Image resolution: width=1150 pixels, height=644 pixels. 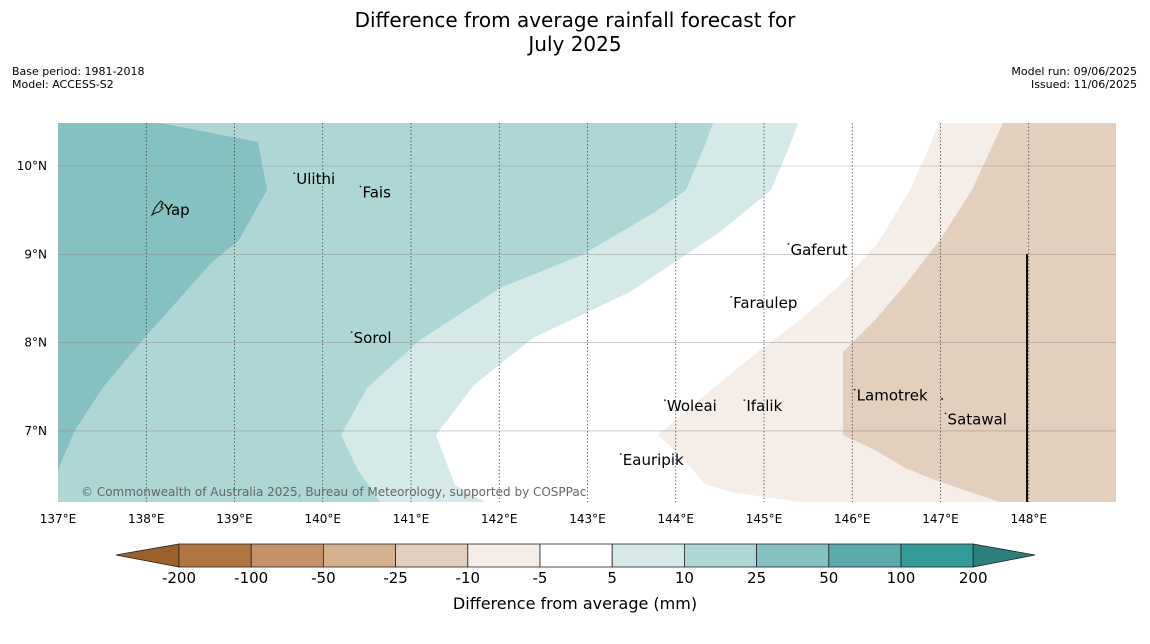 I want to click on colorbar-tick-label: 10, so click(x=684, y=578).